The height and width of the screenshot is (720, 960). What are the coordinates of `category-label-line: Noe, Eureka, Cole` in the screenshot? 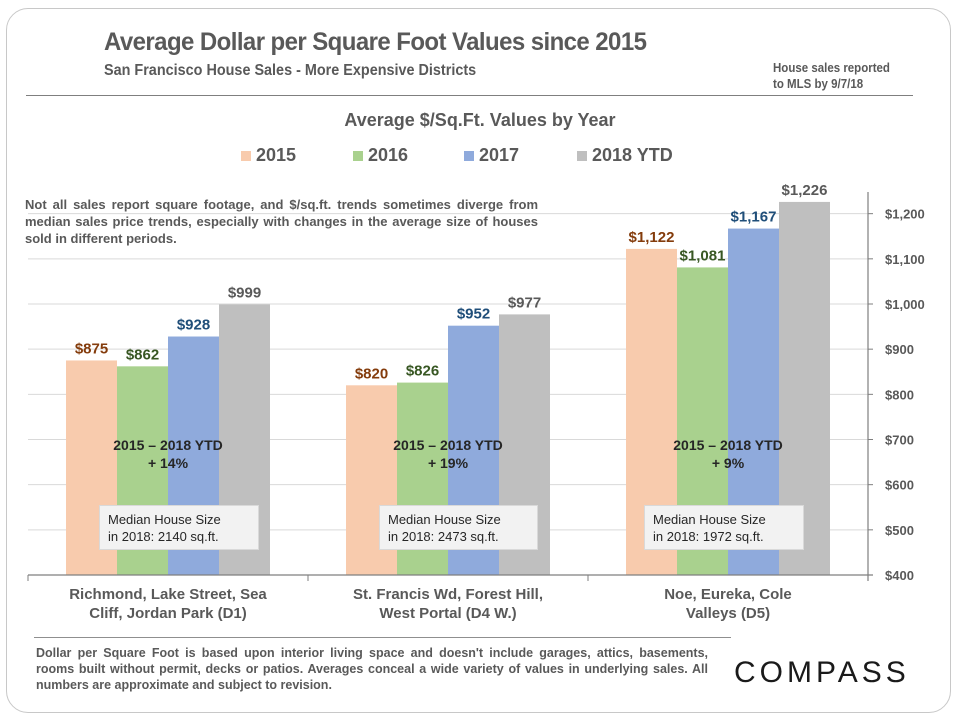 It's located at (728, 594).